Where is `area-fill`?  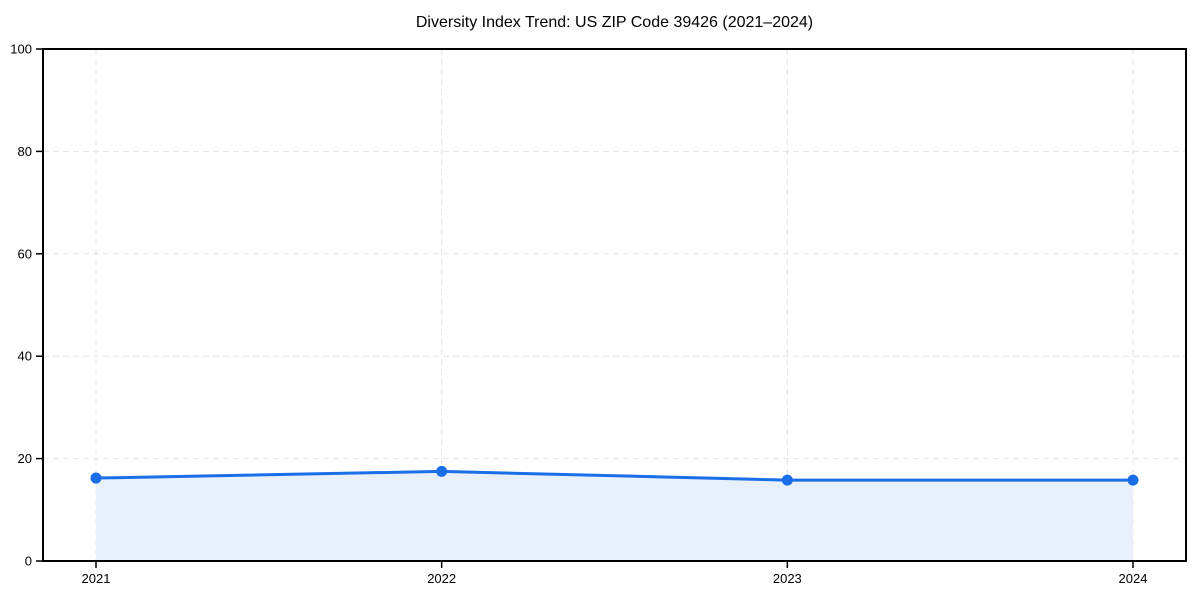 area-fill is located at coordinates (614, 516).